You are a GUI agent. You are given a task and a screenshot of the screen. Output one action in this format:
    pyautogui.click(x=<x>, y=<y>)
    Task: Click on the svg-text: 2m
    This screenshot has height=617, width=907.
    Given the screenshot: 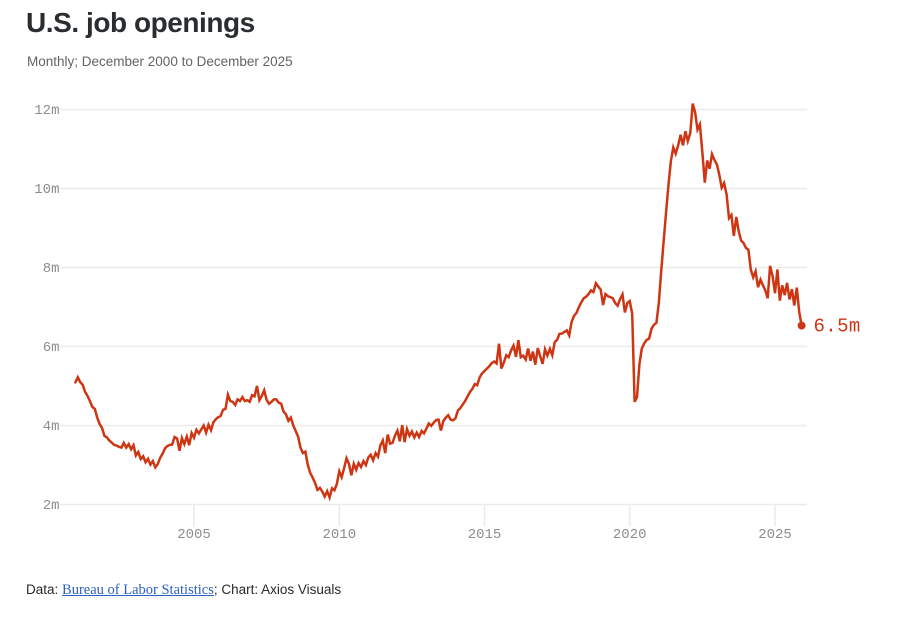 What is the action you would take?
    pyautogui.click(x=51, y=506)
    